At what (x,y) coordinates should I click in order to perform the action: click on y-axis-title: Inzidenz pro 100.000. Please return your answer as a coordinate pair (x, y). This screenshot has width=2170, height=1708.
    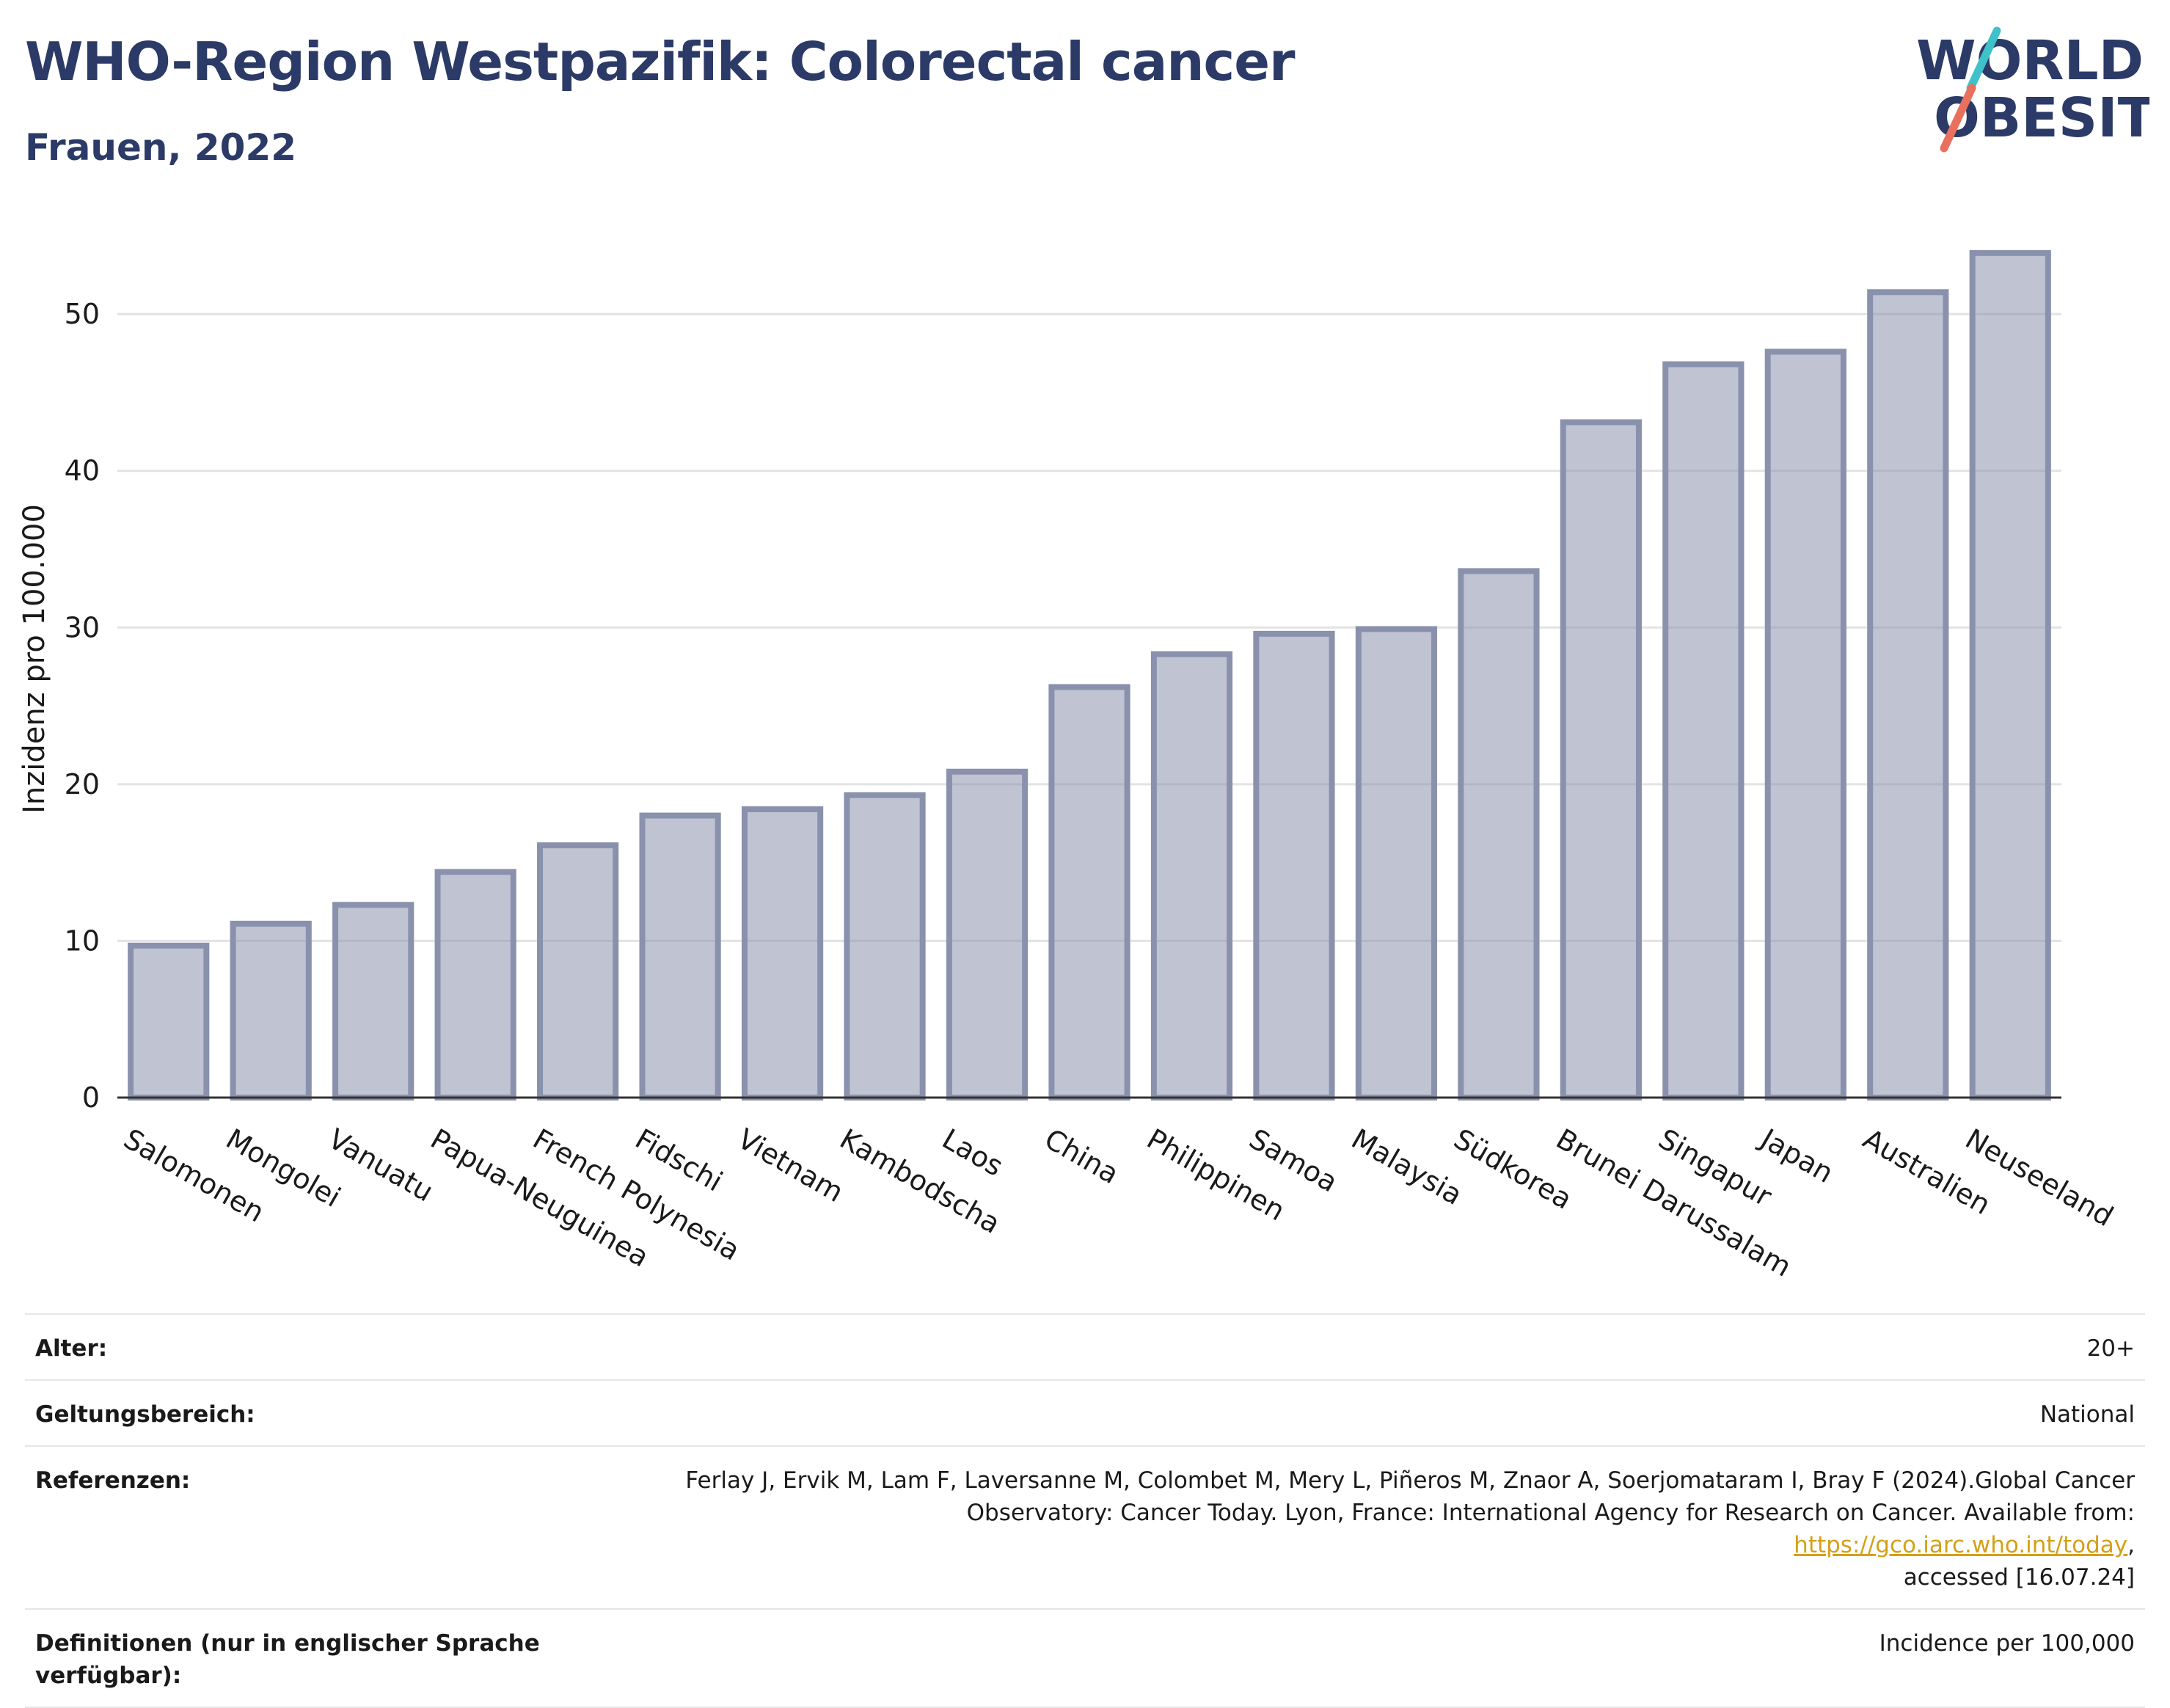
    Looking at the image, I should click on (35, 659).